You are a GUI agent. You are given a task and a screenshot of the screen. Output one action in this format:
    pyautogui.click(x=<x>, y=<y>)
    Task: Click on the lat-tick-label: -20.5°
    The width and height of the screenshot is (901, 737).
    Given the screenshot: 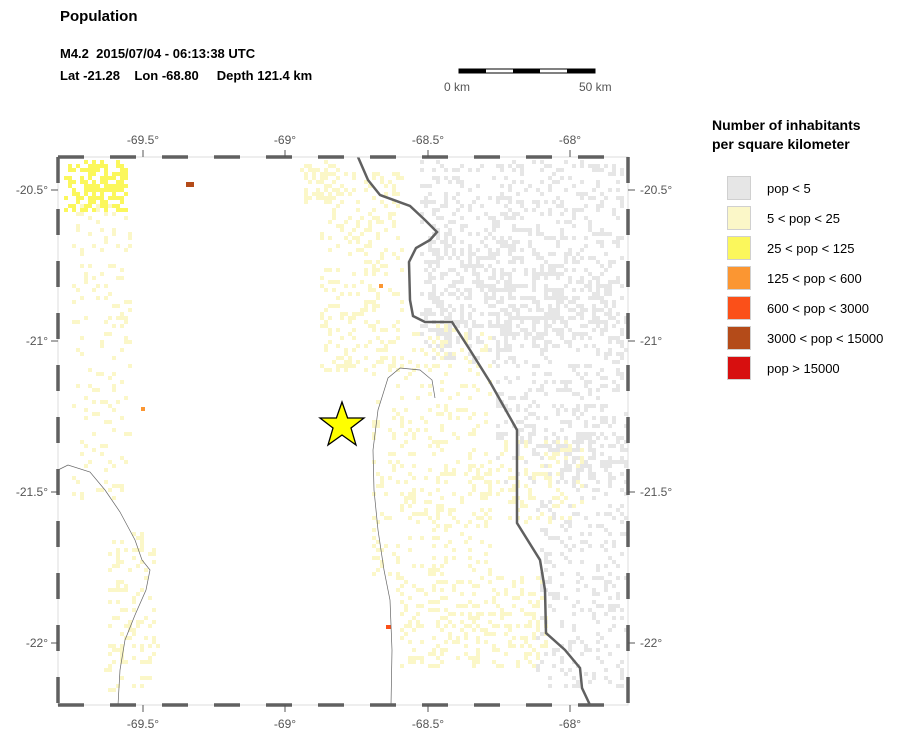 What is the action you would take?
    pyautogui.click(x=32, y=190)
    